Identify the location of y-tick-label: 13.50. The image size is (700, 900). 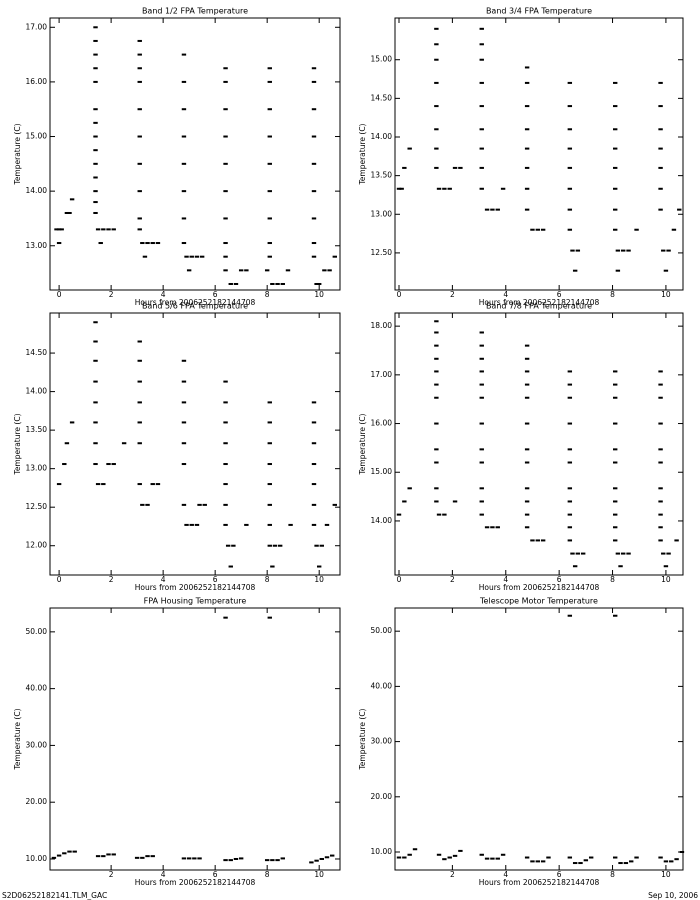
(382, 175).